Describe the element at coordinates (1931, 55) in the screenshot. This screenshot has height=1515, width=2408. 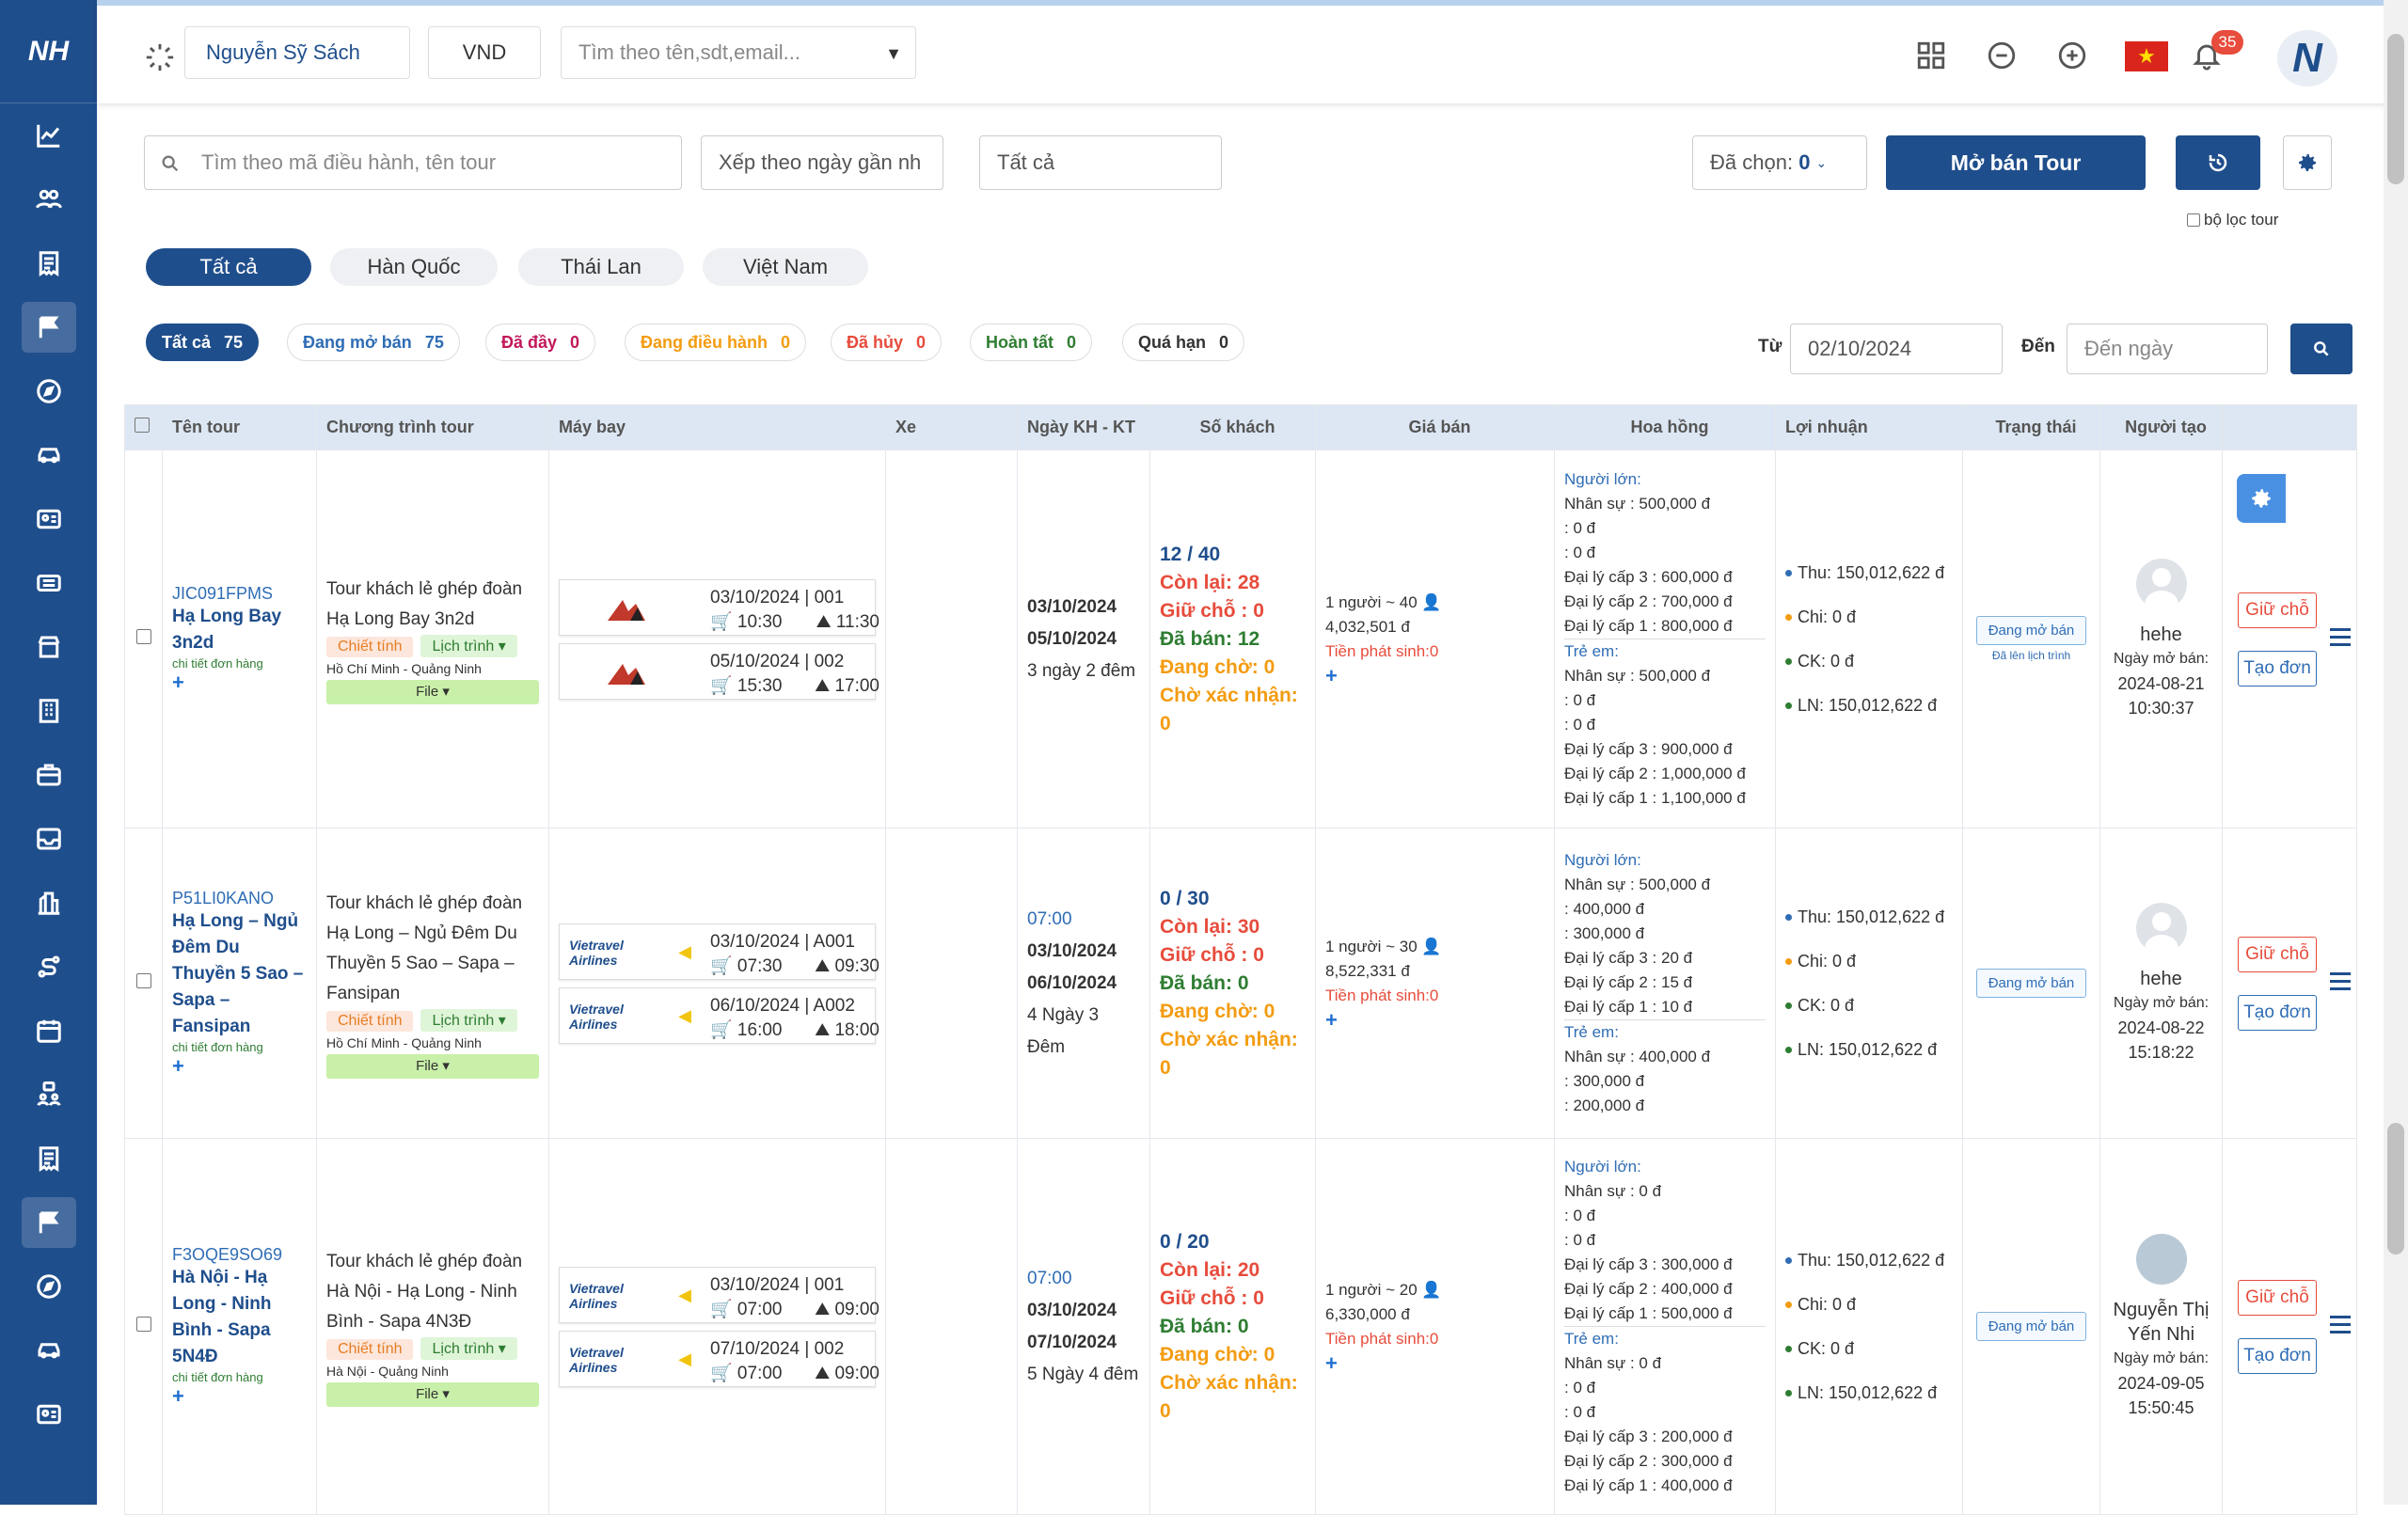
I see `grid-icon` at that location.